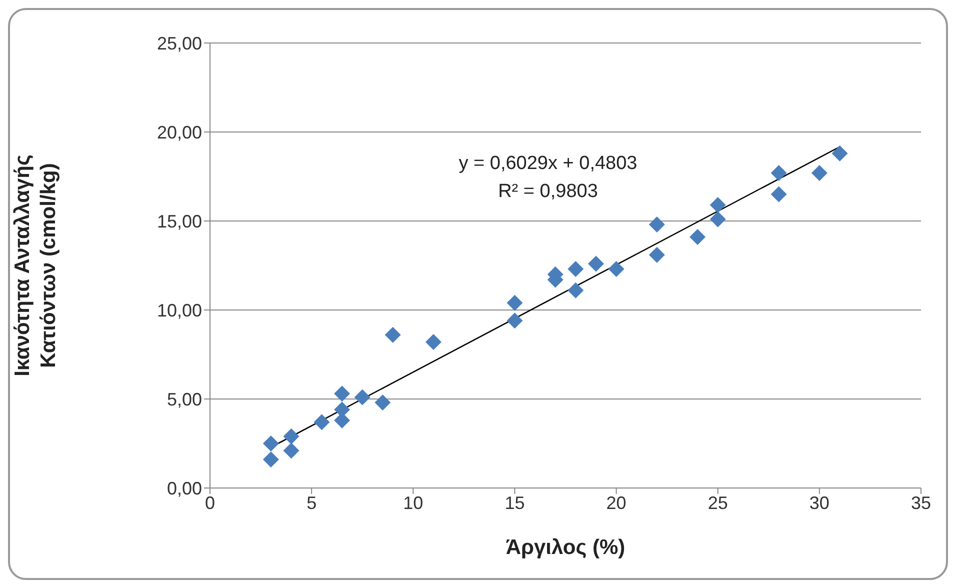  Describe the element at coordinates (179, 221) in the screenshot. I see `y-tick-label: 15,00` at that location.